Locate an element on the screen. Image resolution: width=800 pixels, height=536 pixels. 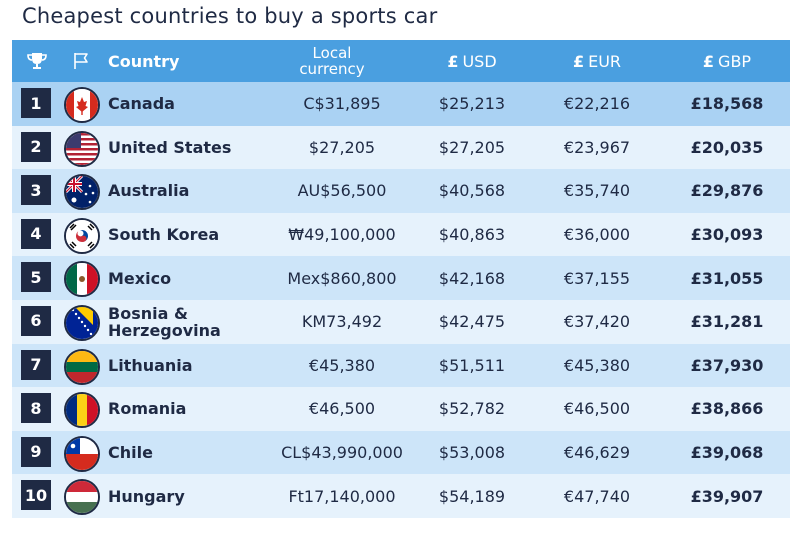
table-header: Country Local currency £ USD £ EUR £ GBP is located at coordinates (401, 61).